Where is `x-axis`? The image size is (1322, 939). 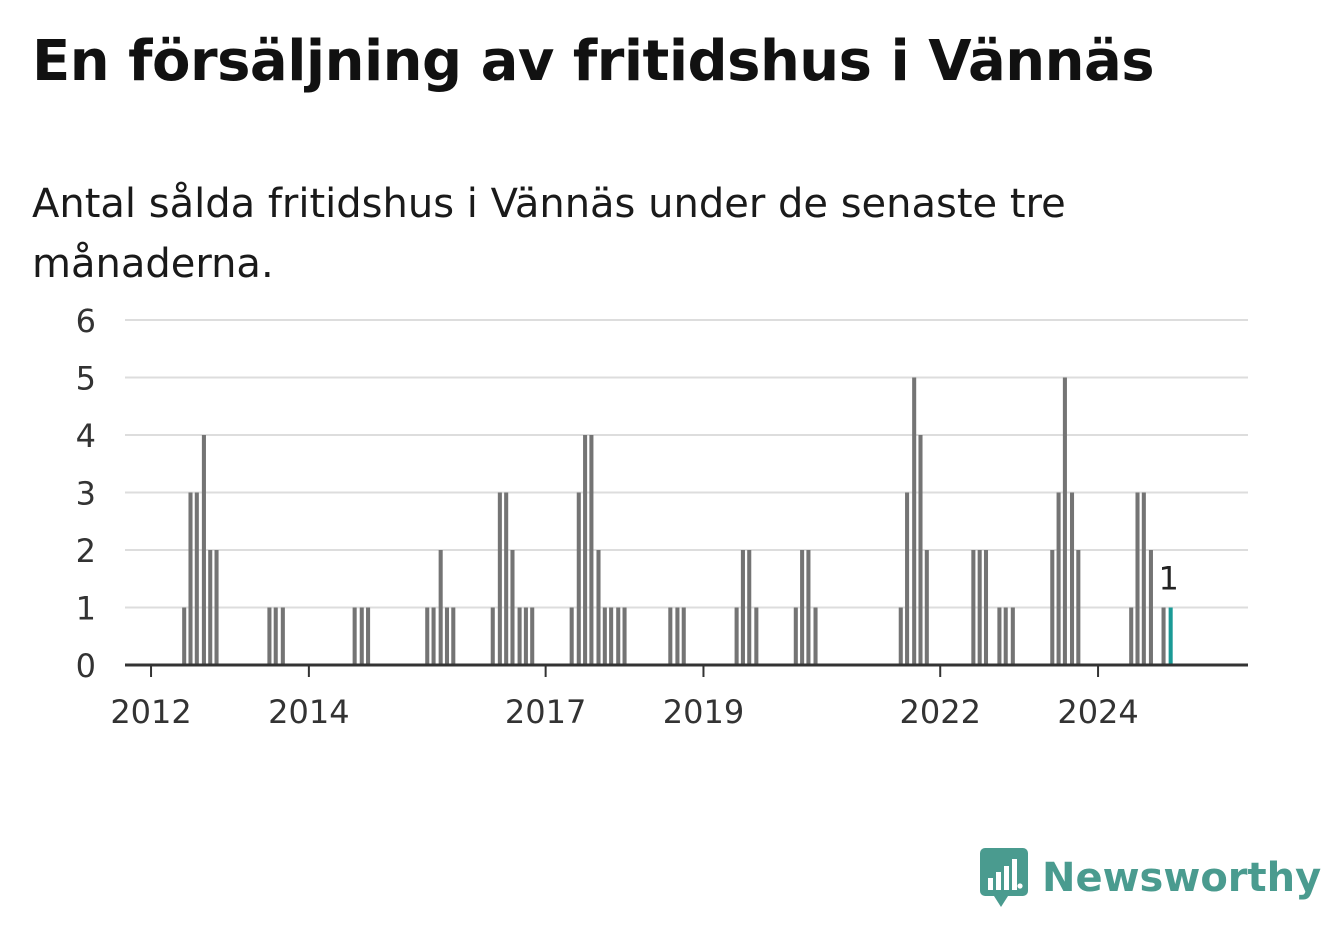 x-axis is located at coordinates (686, 670).